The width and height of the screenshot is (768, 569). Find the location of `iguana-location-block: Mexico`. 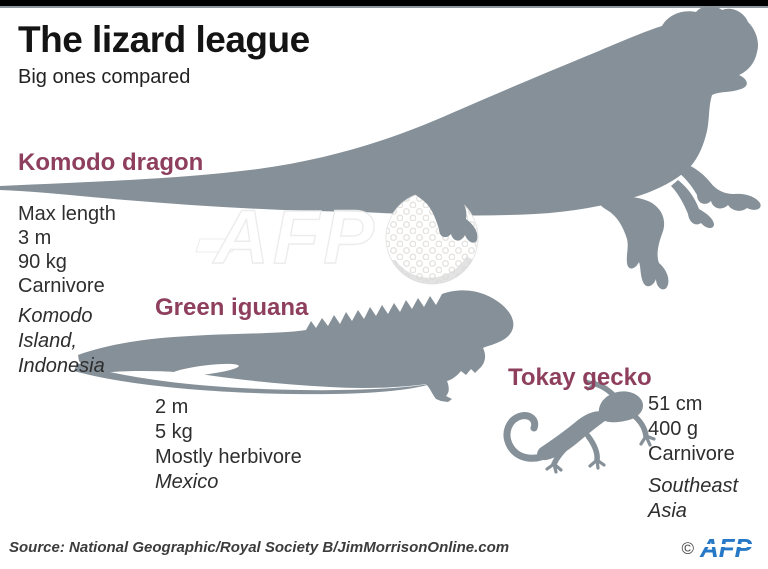

iguana-location-block: Mexico is located at coordinates (186, 482).